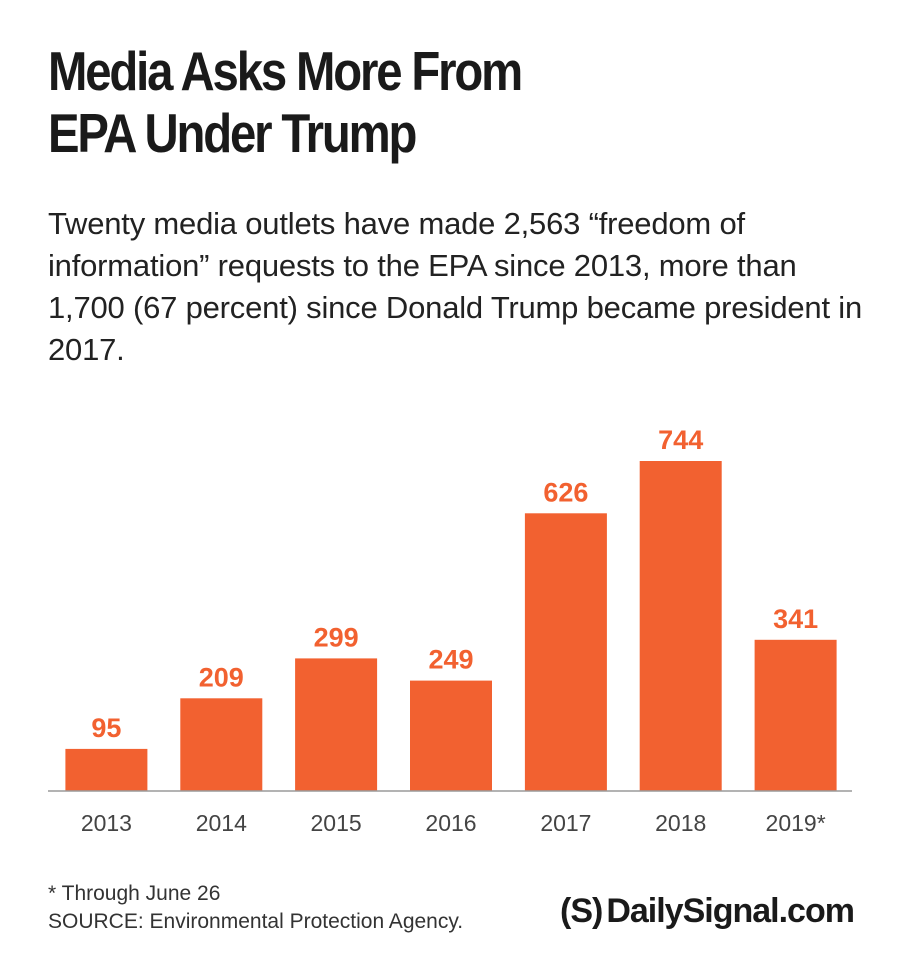  I want to click on x-tick-label: 2018, so click(680, 823).